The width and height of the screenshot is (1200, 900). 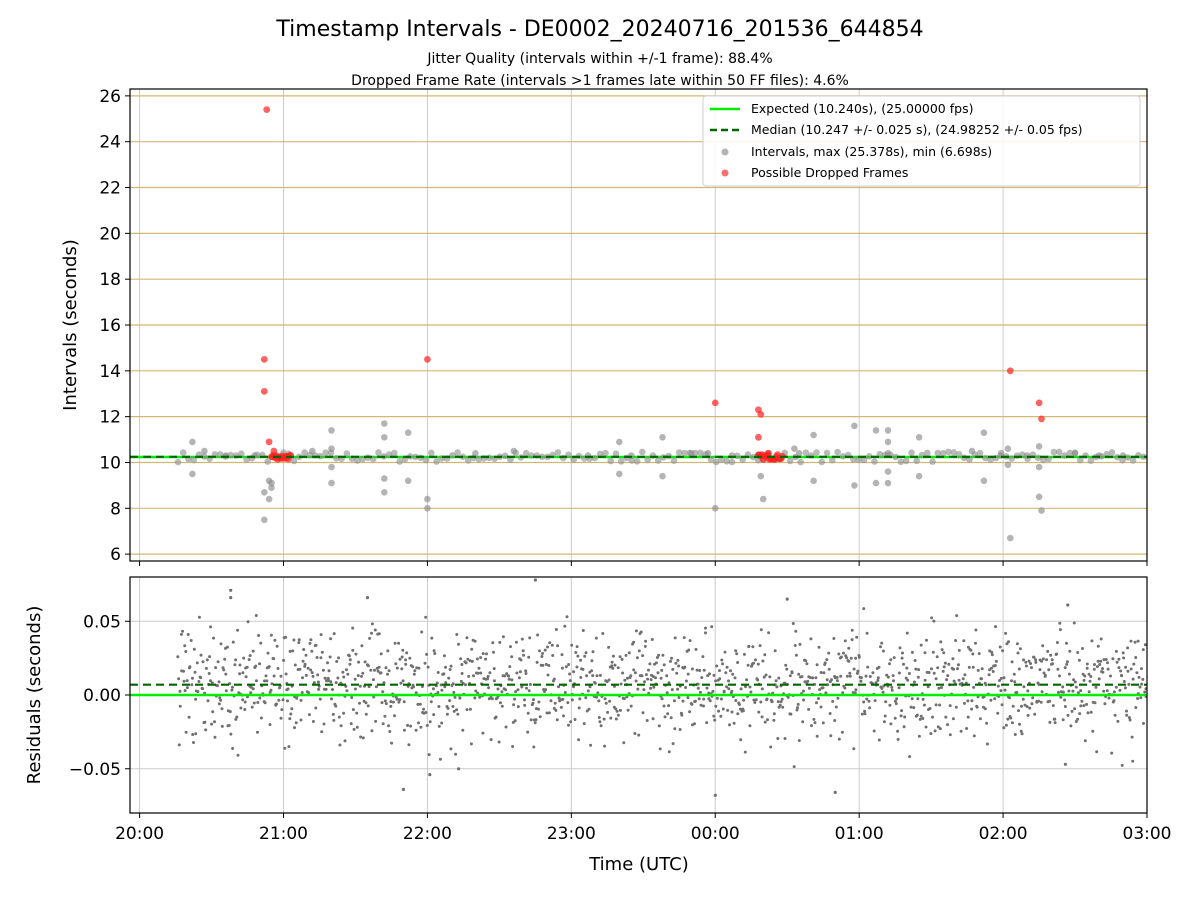 I want to click on x-tick-label: 23:00, so click(x=571, y=834).